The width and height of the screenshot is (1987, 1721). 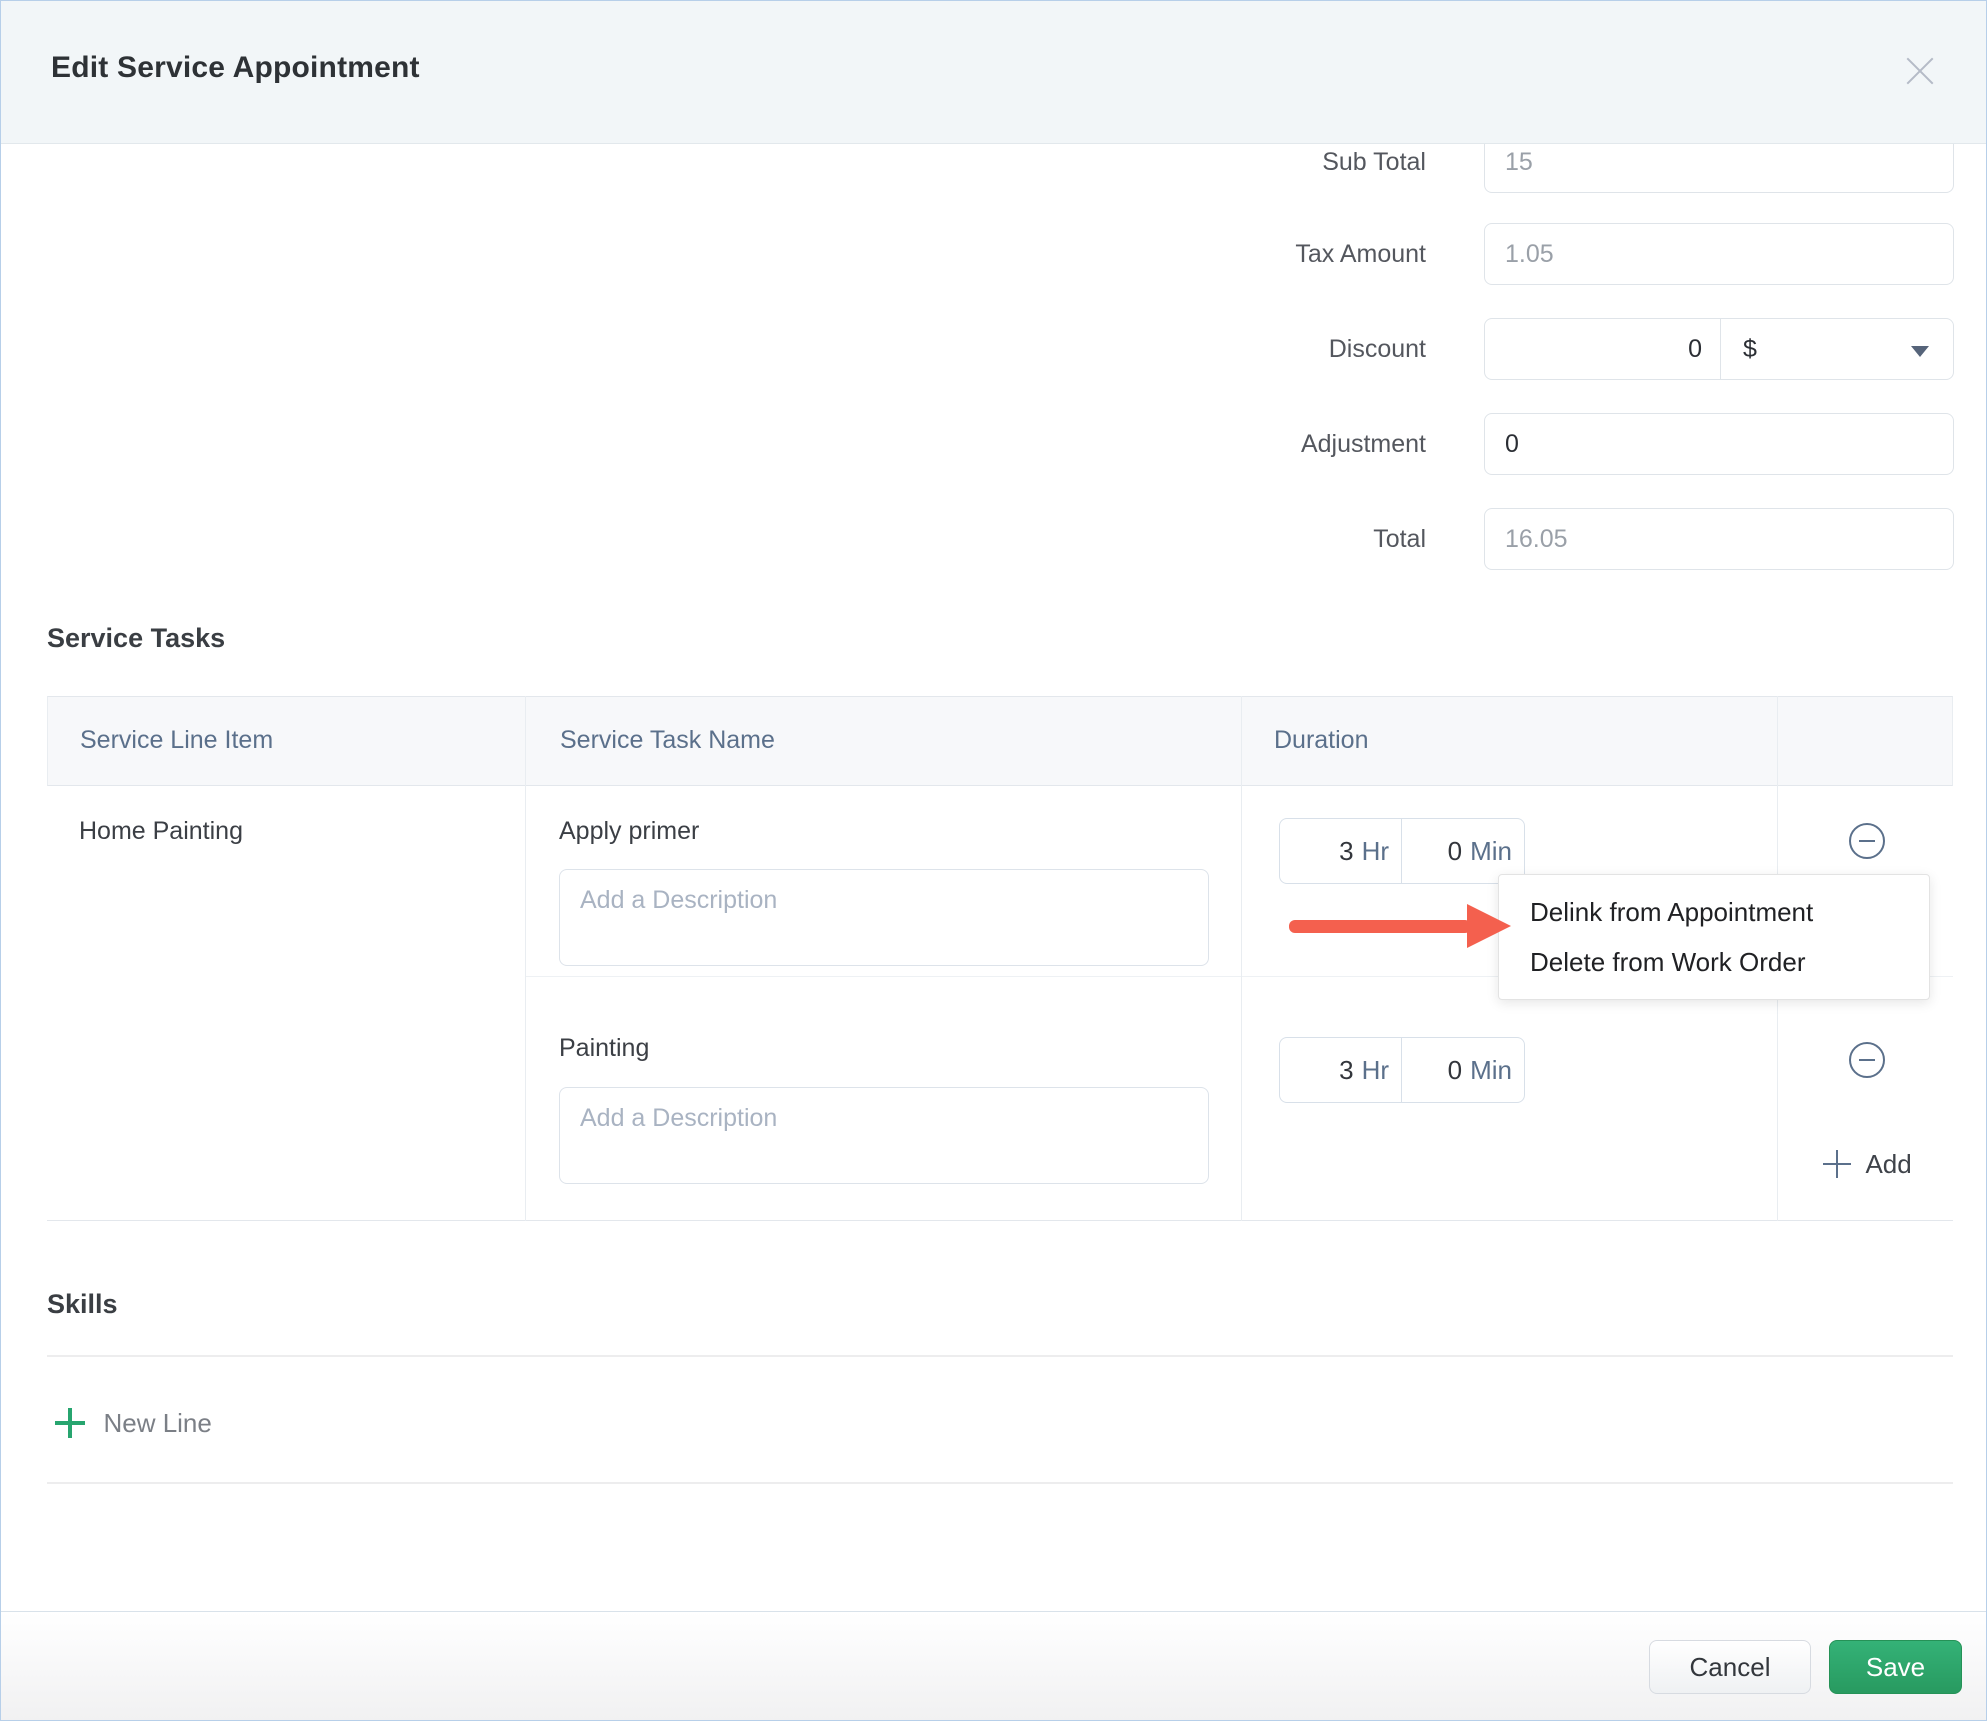 I want to click on discount-unit-select: $, so click(x=1837, y=349).